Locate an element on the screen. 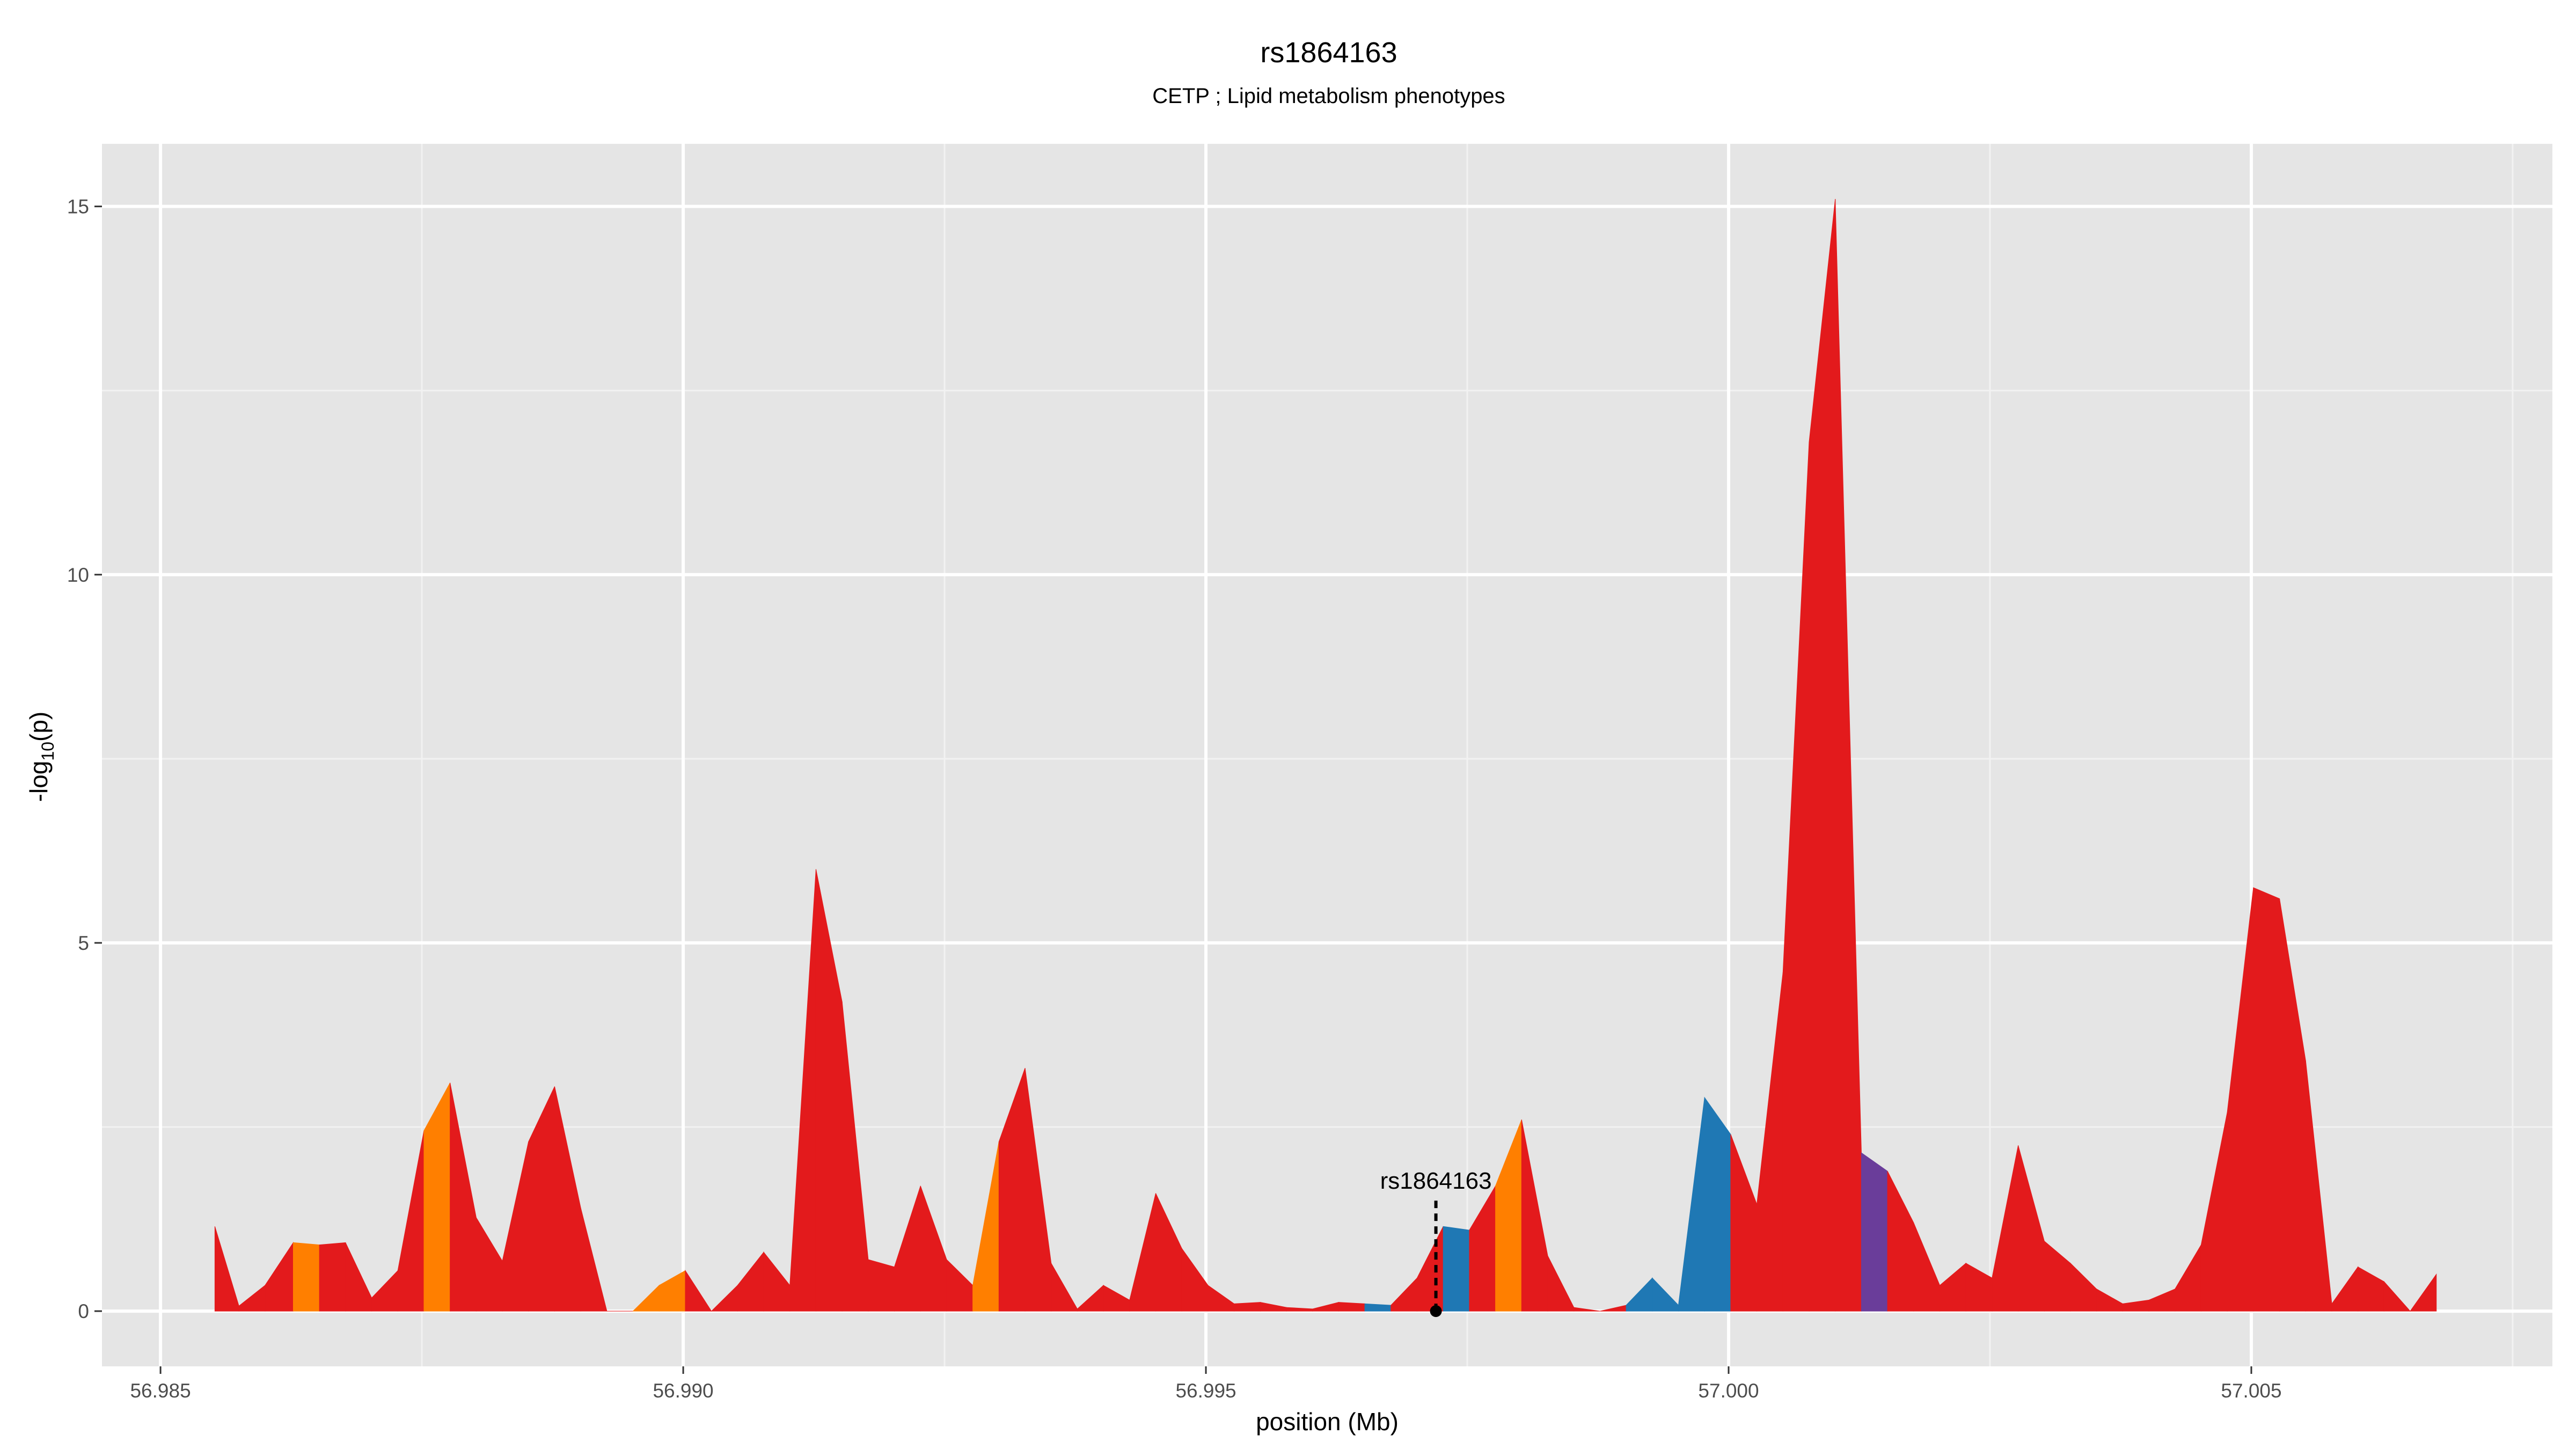 The image size is (2576, 1449). x-tick-label: 56.985 is located at coordinates (160, 1391).